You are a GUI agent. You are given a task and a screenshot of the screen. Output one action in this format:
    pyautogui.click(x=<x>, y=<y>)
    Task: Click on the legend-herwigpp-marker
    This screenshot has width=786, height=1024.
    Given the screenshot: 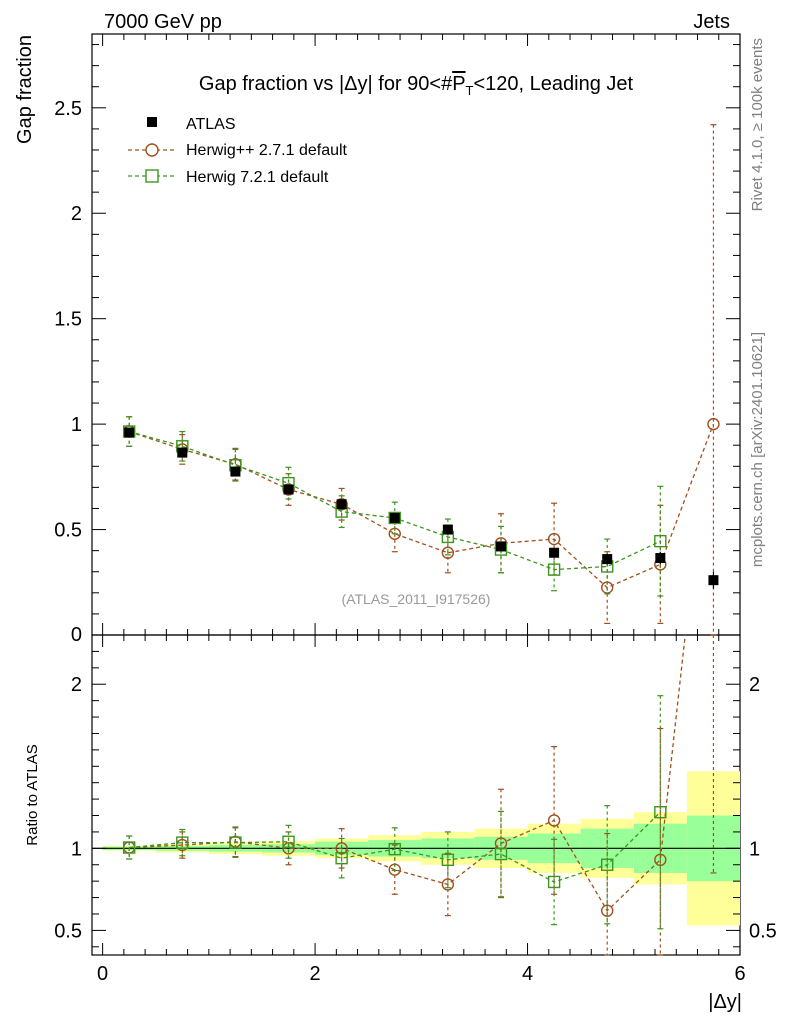 What is the action you would take?
    pyautogui.click(x=152, y=150)
    